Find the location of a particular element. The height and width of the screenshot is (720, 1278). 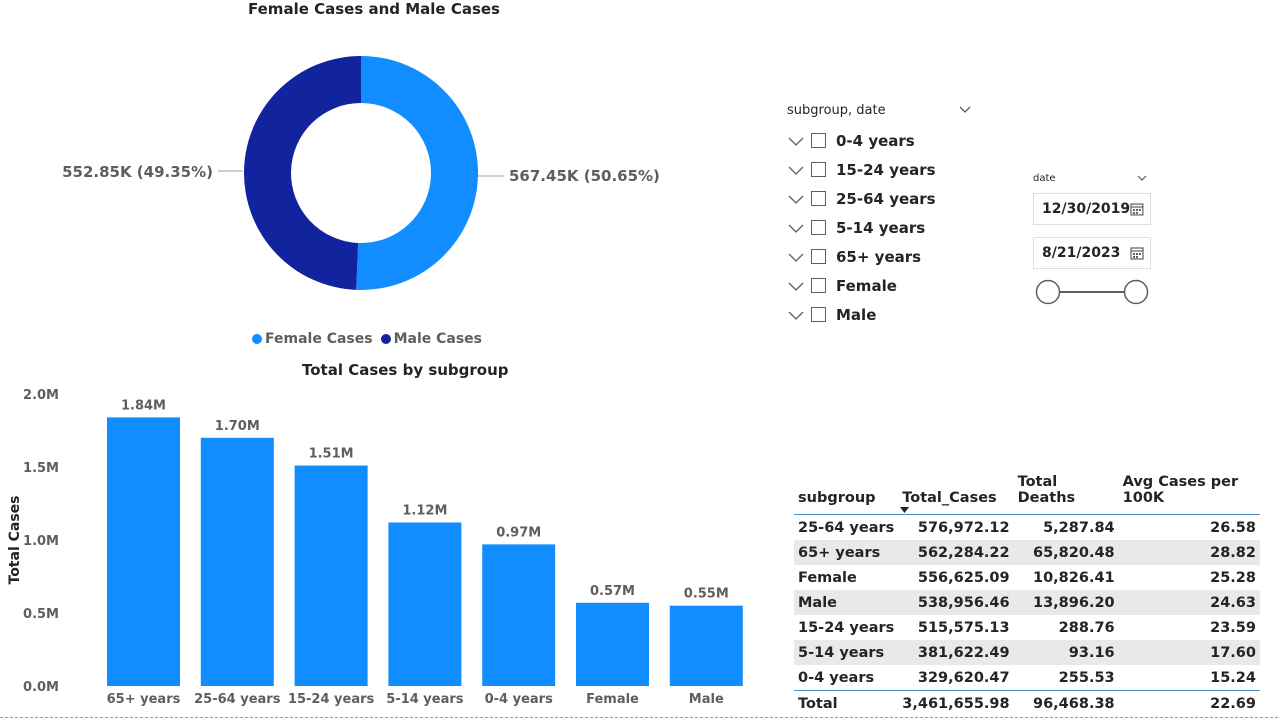

table-total-cell: 3,461,655.98 is located at coordinates (956, 703).